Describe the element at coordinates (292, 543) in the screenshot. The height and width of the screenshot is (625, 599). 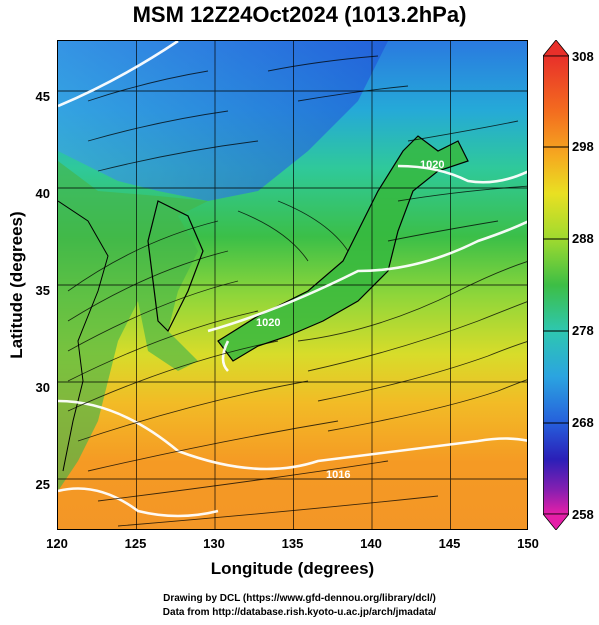
I see `x-tick-label: 135` at that location.